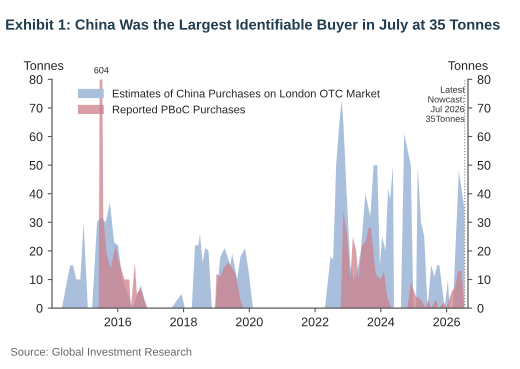 This screenshot has height=369, width=520. What do you see at coordinates (484, 222) in the screenshot?
I see `y2-tick-label: 30` at bounding box center [484, 222].